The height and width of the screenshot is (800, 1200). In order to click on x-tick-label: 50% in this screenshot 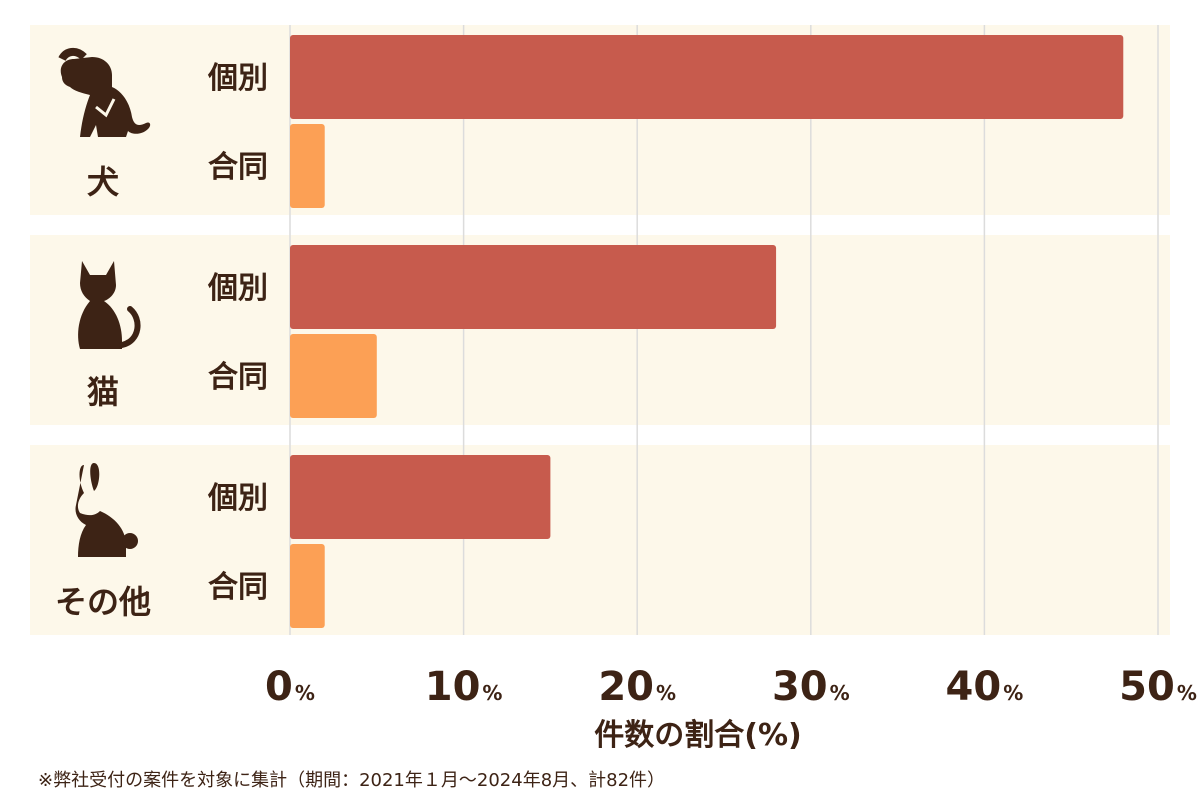, I will do `click(1158, 687)`.